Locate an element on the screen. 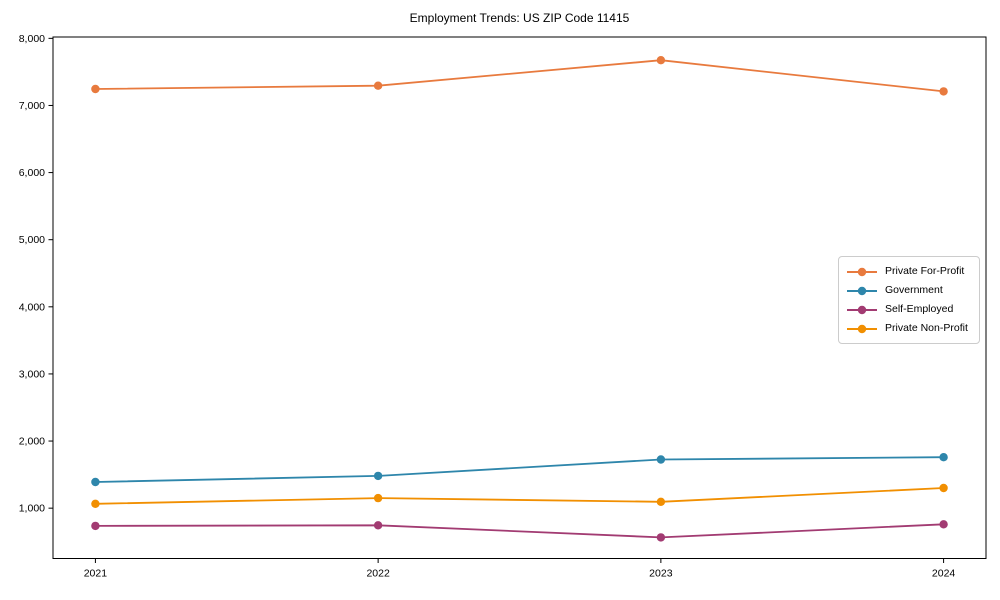  data-point-private-for-profit-2023 is located at coordinates (661, 60).